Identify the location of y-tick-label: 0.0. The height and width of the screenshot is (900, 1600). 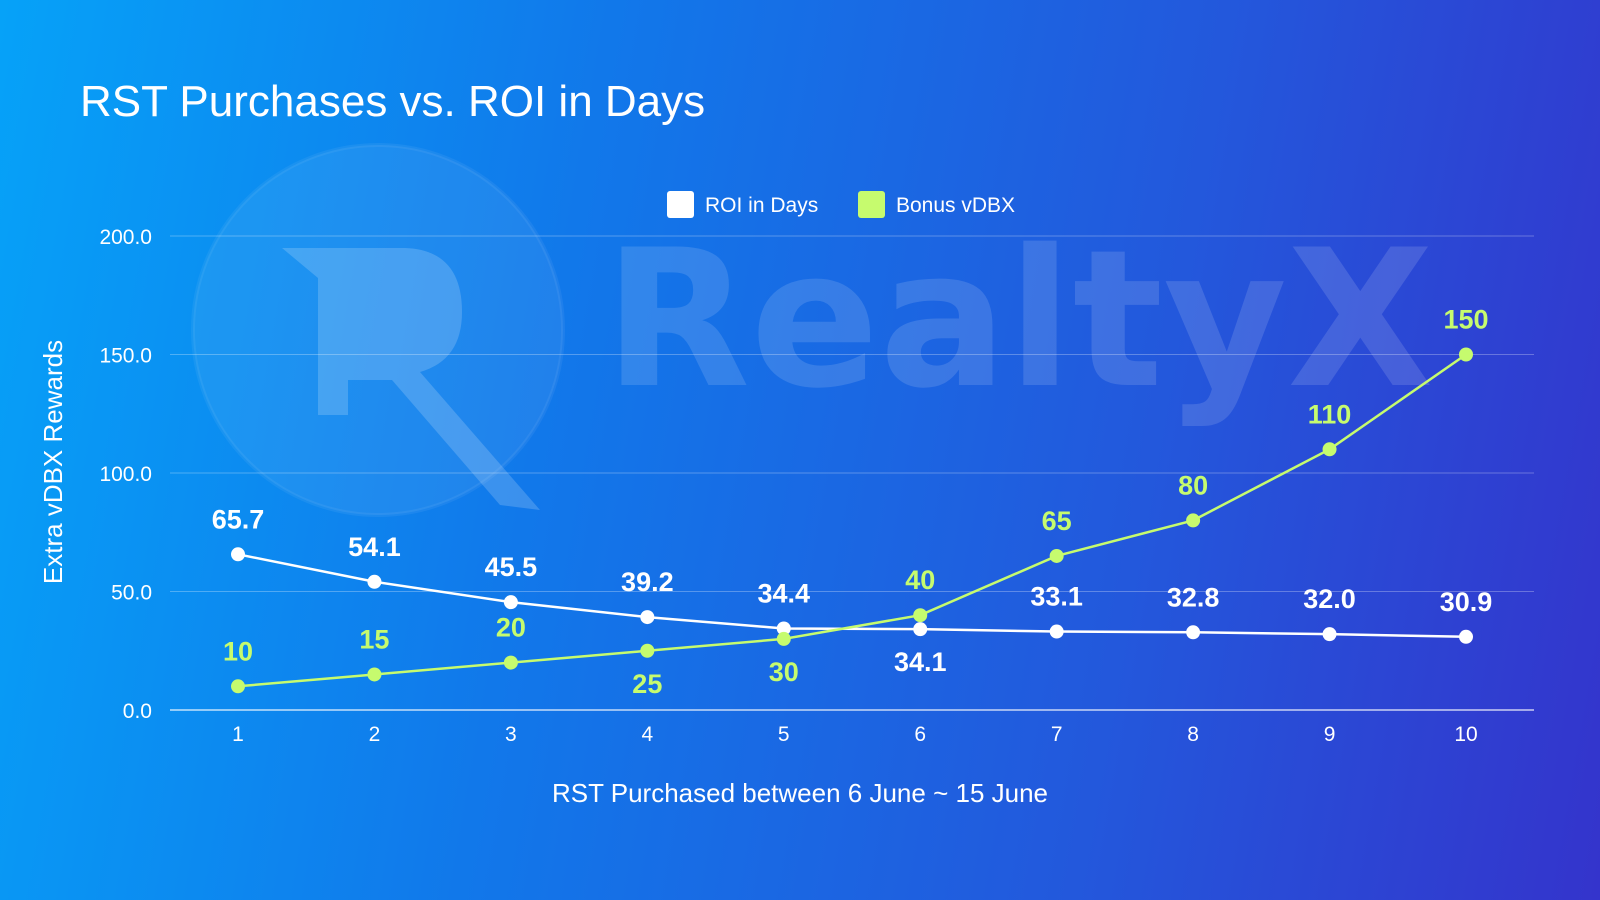
(137, 711).